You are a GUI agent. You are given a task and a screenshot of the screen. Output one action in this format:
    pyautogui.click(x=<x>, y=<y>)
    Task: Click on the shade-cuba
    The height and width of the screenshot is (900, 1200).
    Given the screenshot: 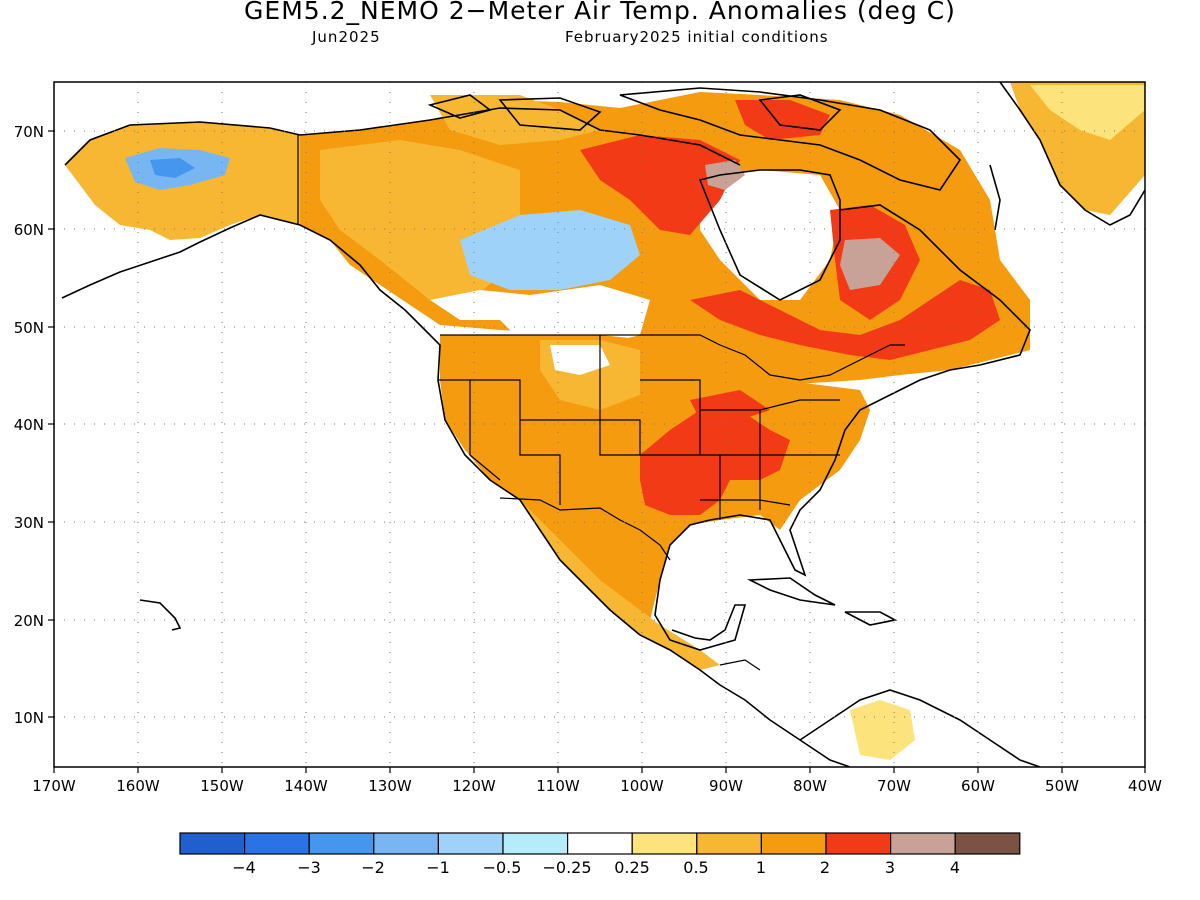 What is the action you would take?
    pyautogui.click(x=780, y=590)
    